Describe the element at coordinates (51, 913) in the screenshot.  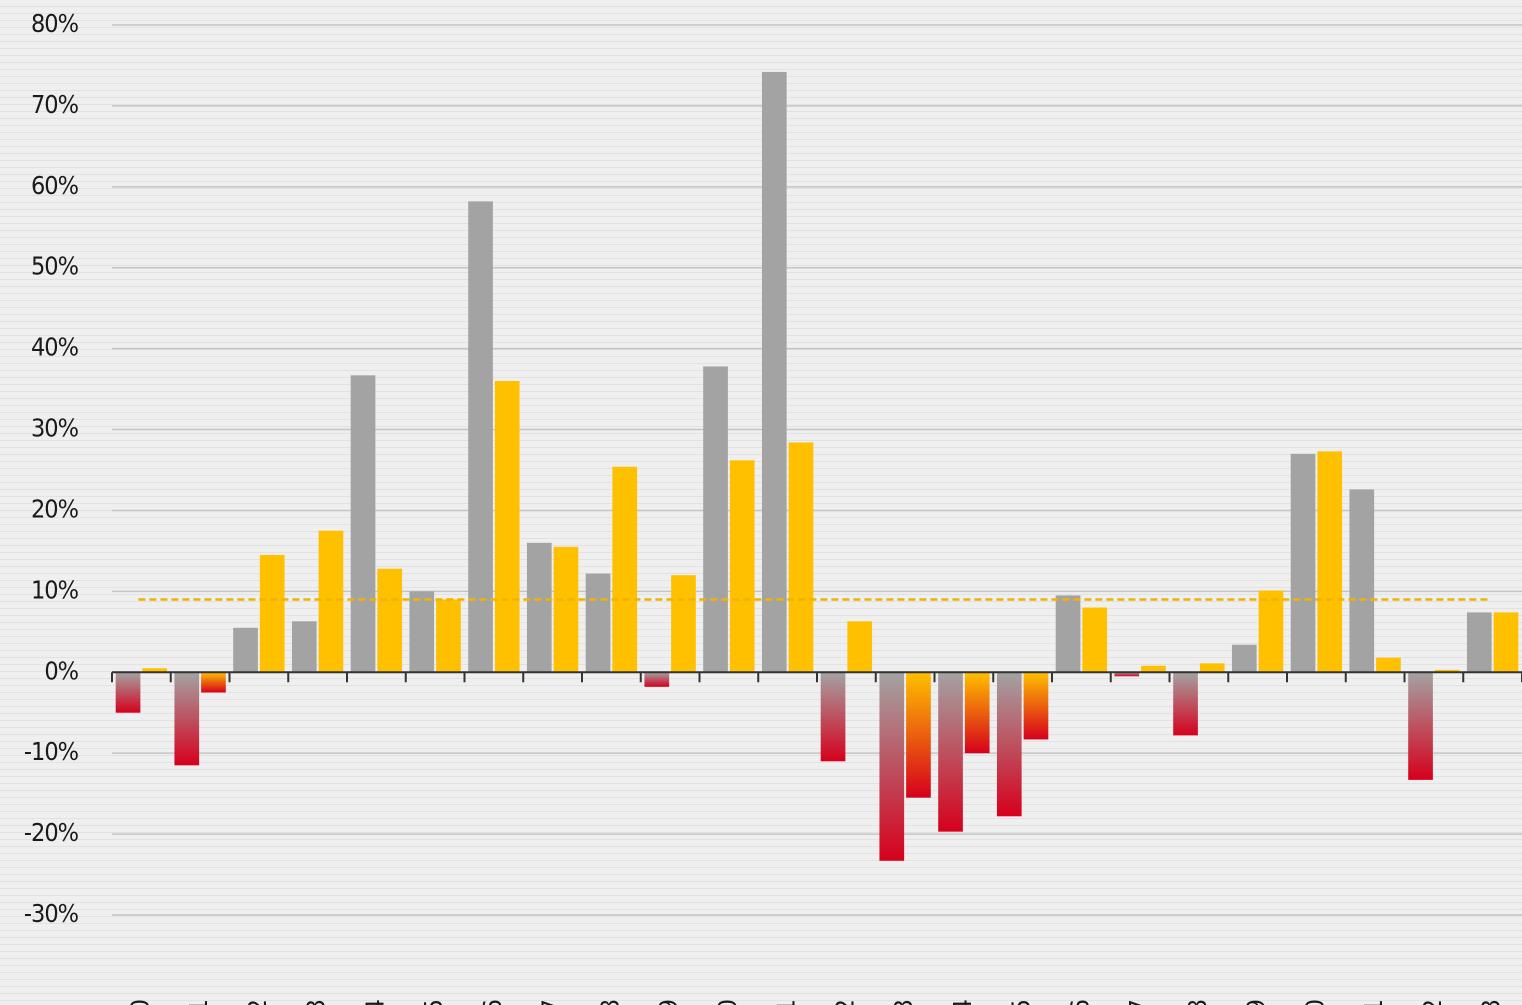
I see `y-tick-label: -30%` at that location.